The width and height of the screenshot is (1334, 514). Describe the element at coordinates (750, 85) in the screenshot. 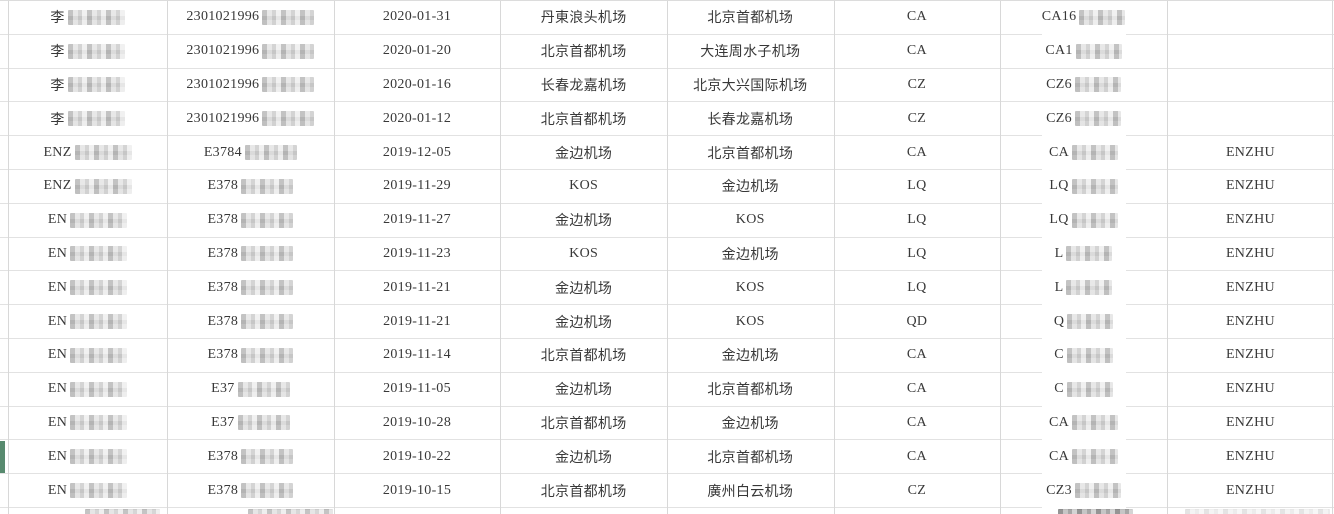

I see `cell-arrival-airport: 北京大兴国际机场` at that location.